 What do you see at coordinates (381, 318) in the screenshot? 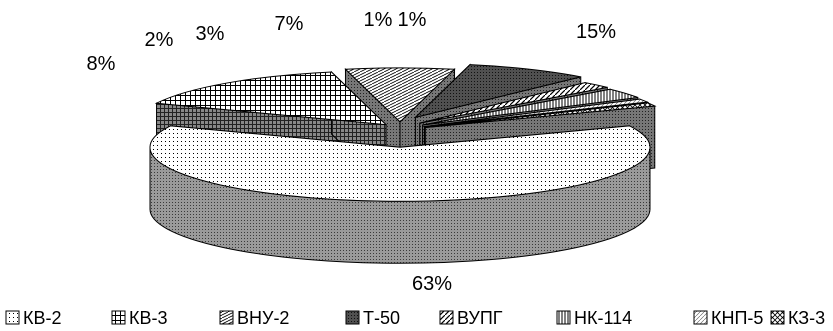
I see `legend-label-т-50: Т-50` at bounding box center [381, 318].